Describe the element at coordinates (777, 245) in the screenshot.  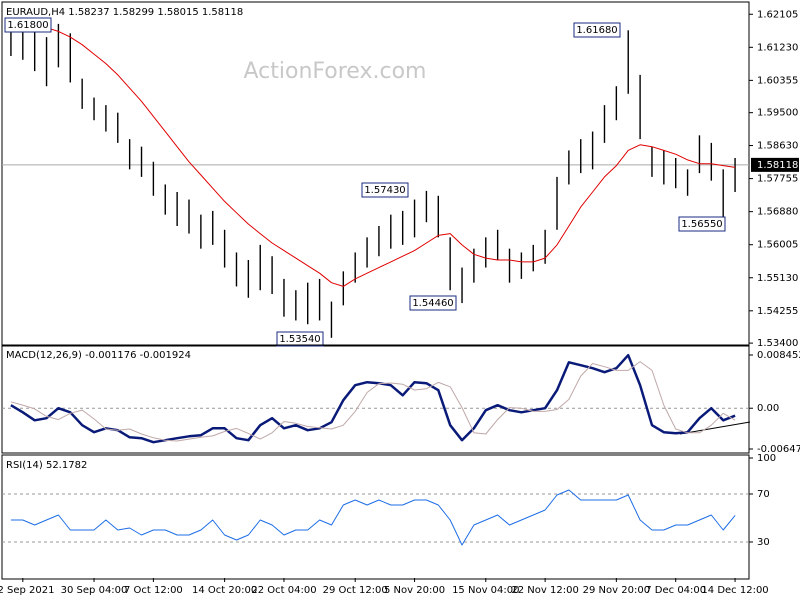
I see `y-tick-label: 1.56005` at that location.